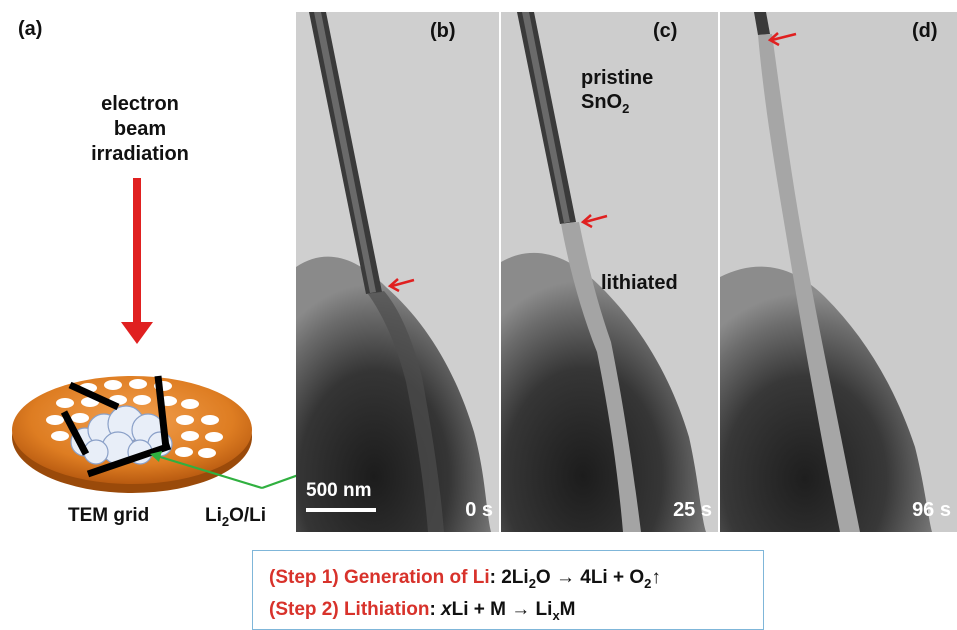 This screenshot has width=957, height=630. Describe the element at coordinates (30, 29) in the screenshot. I see `panel-a-label: (a)` at that location.